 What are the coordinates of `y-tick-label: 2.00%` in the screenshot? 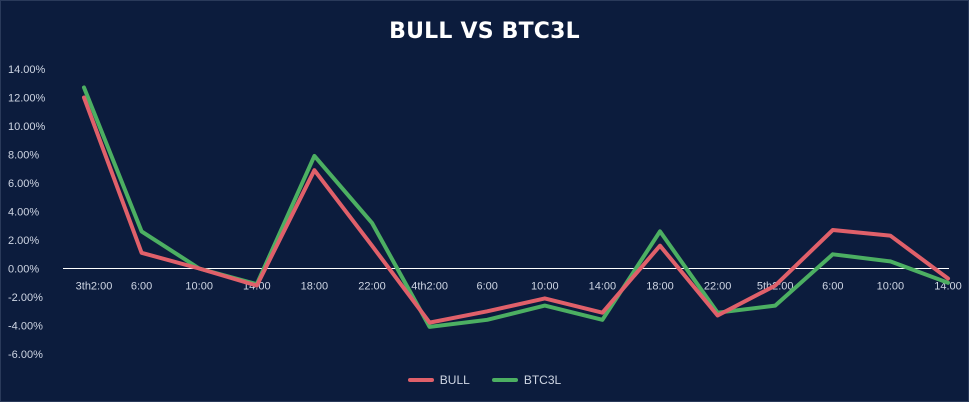 It's located at (23, 241).